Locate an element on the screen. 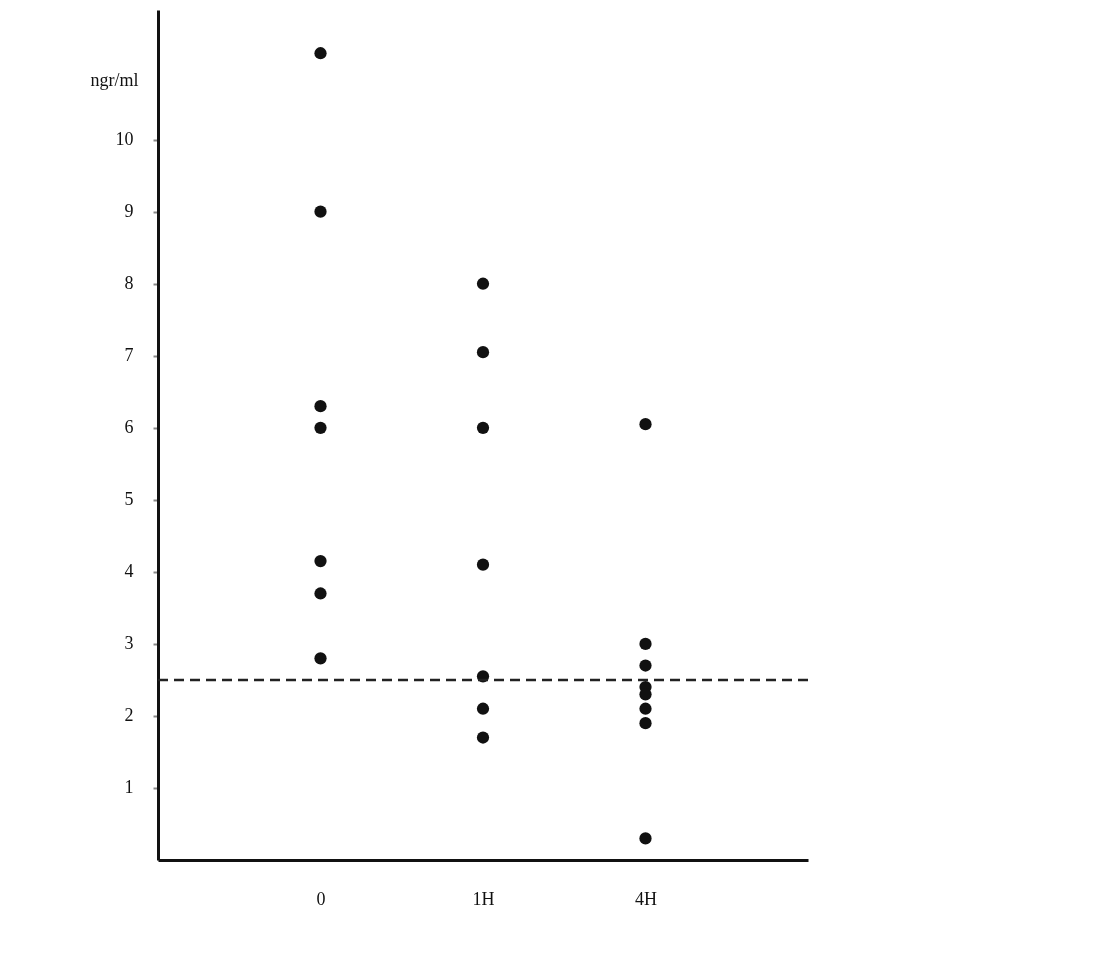 The height and width of the screenshot is (973, 1101). x-tick-label: 4H is located at coordinates (646, 898).